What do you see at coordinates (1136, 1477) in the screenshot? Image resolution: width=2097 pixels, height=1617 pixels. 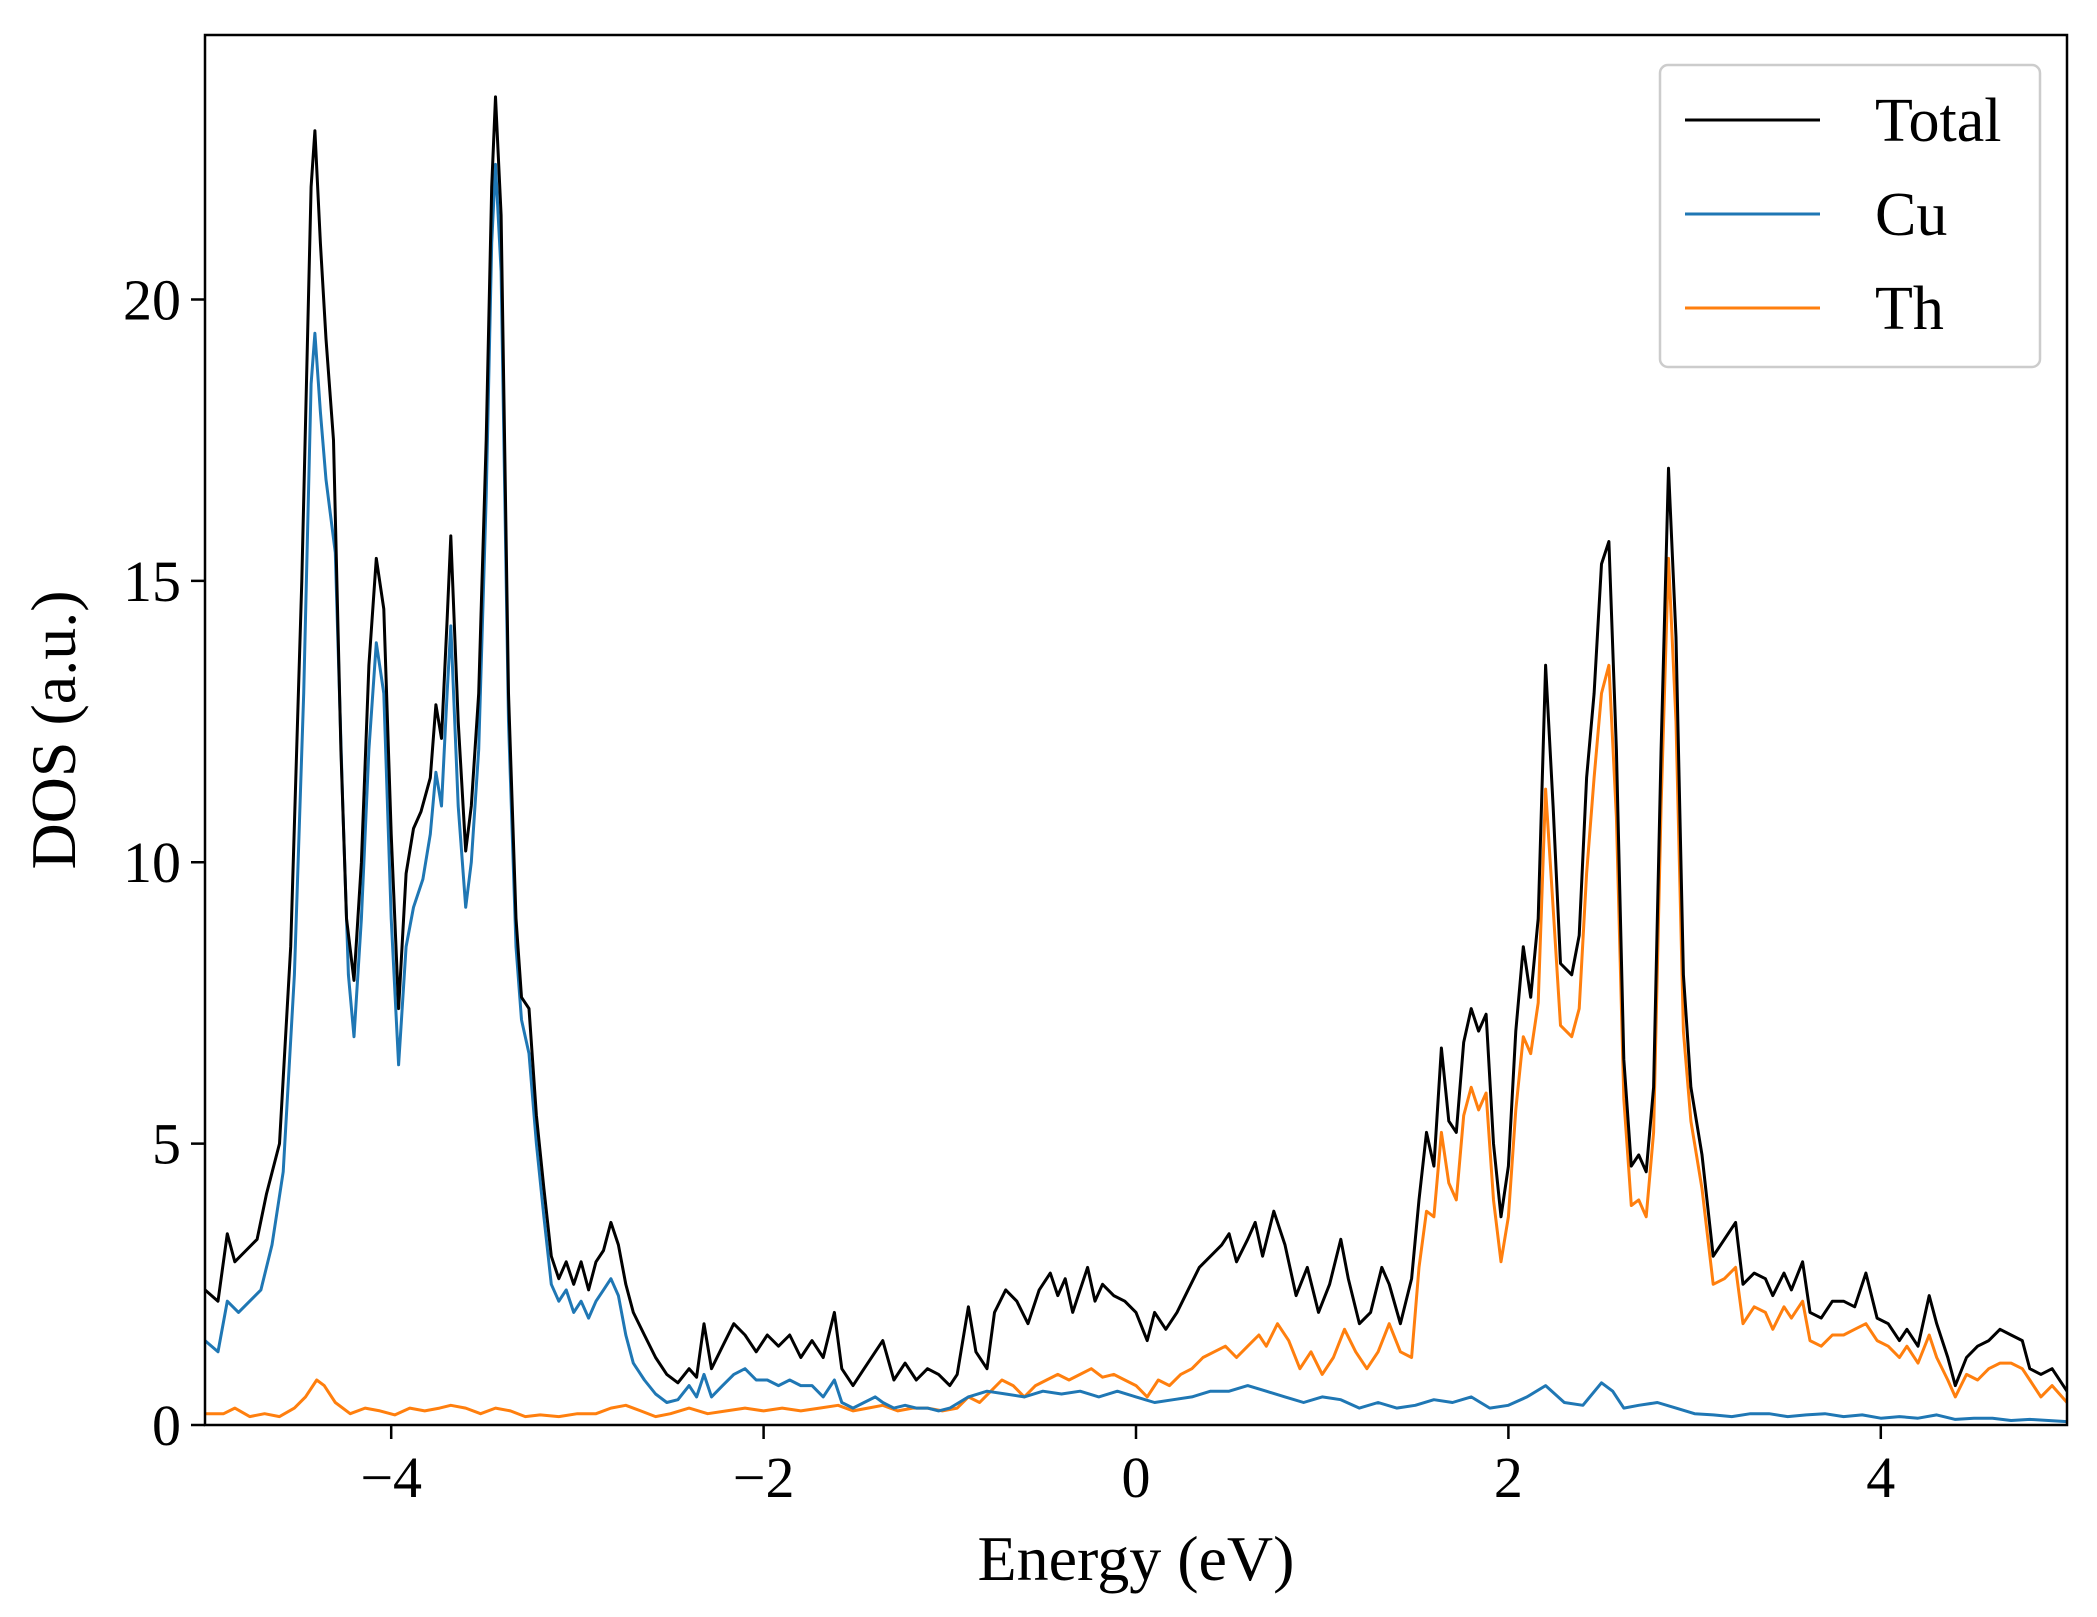 I see `x-tick-label: 0` at bounding box center [1136, 1477].